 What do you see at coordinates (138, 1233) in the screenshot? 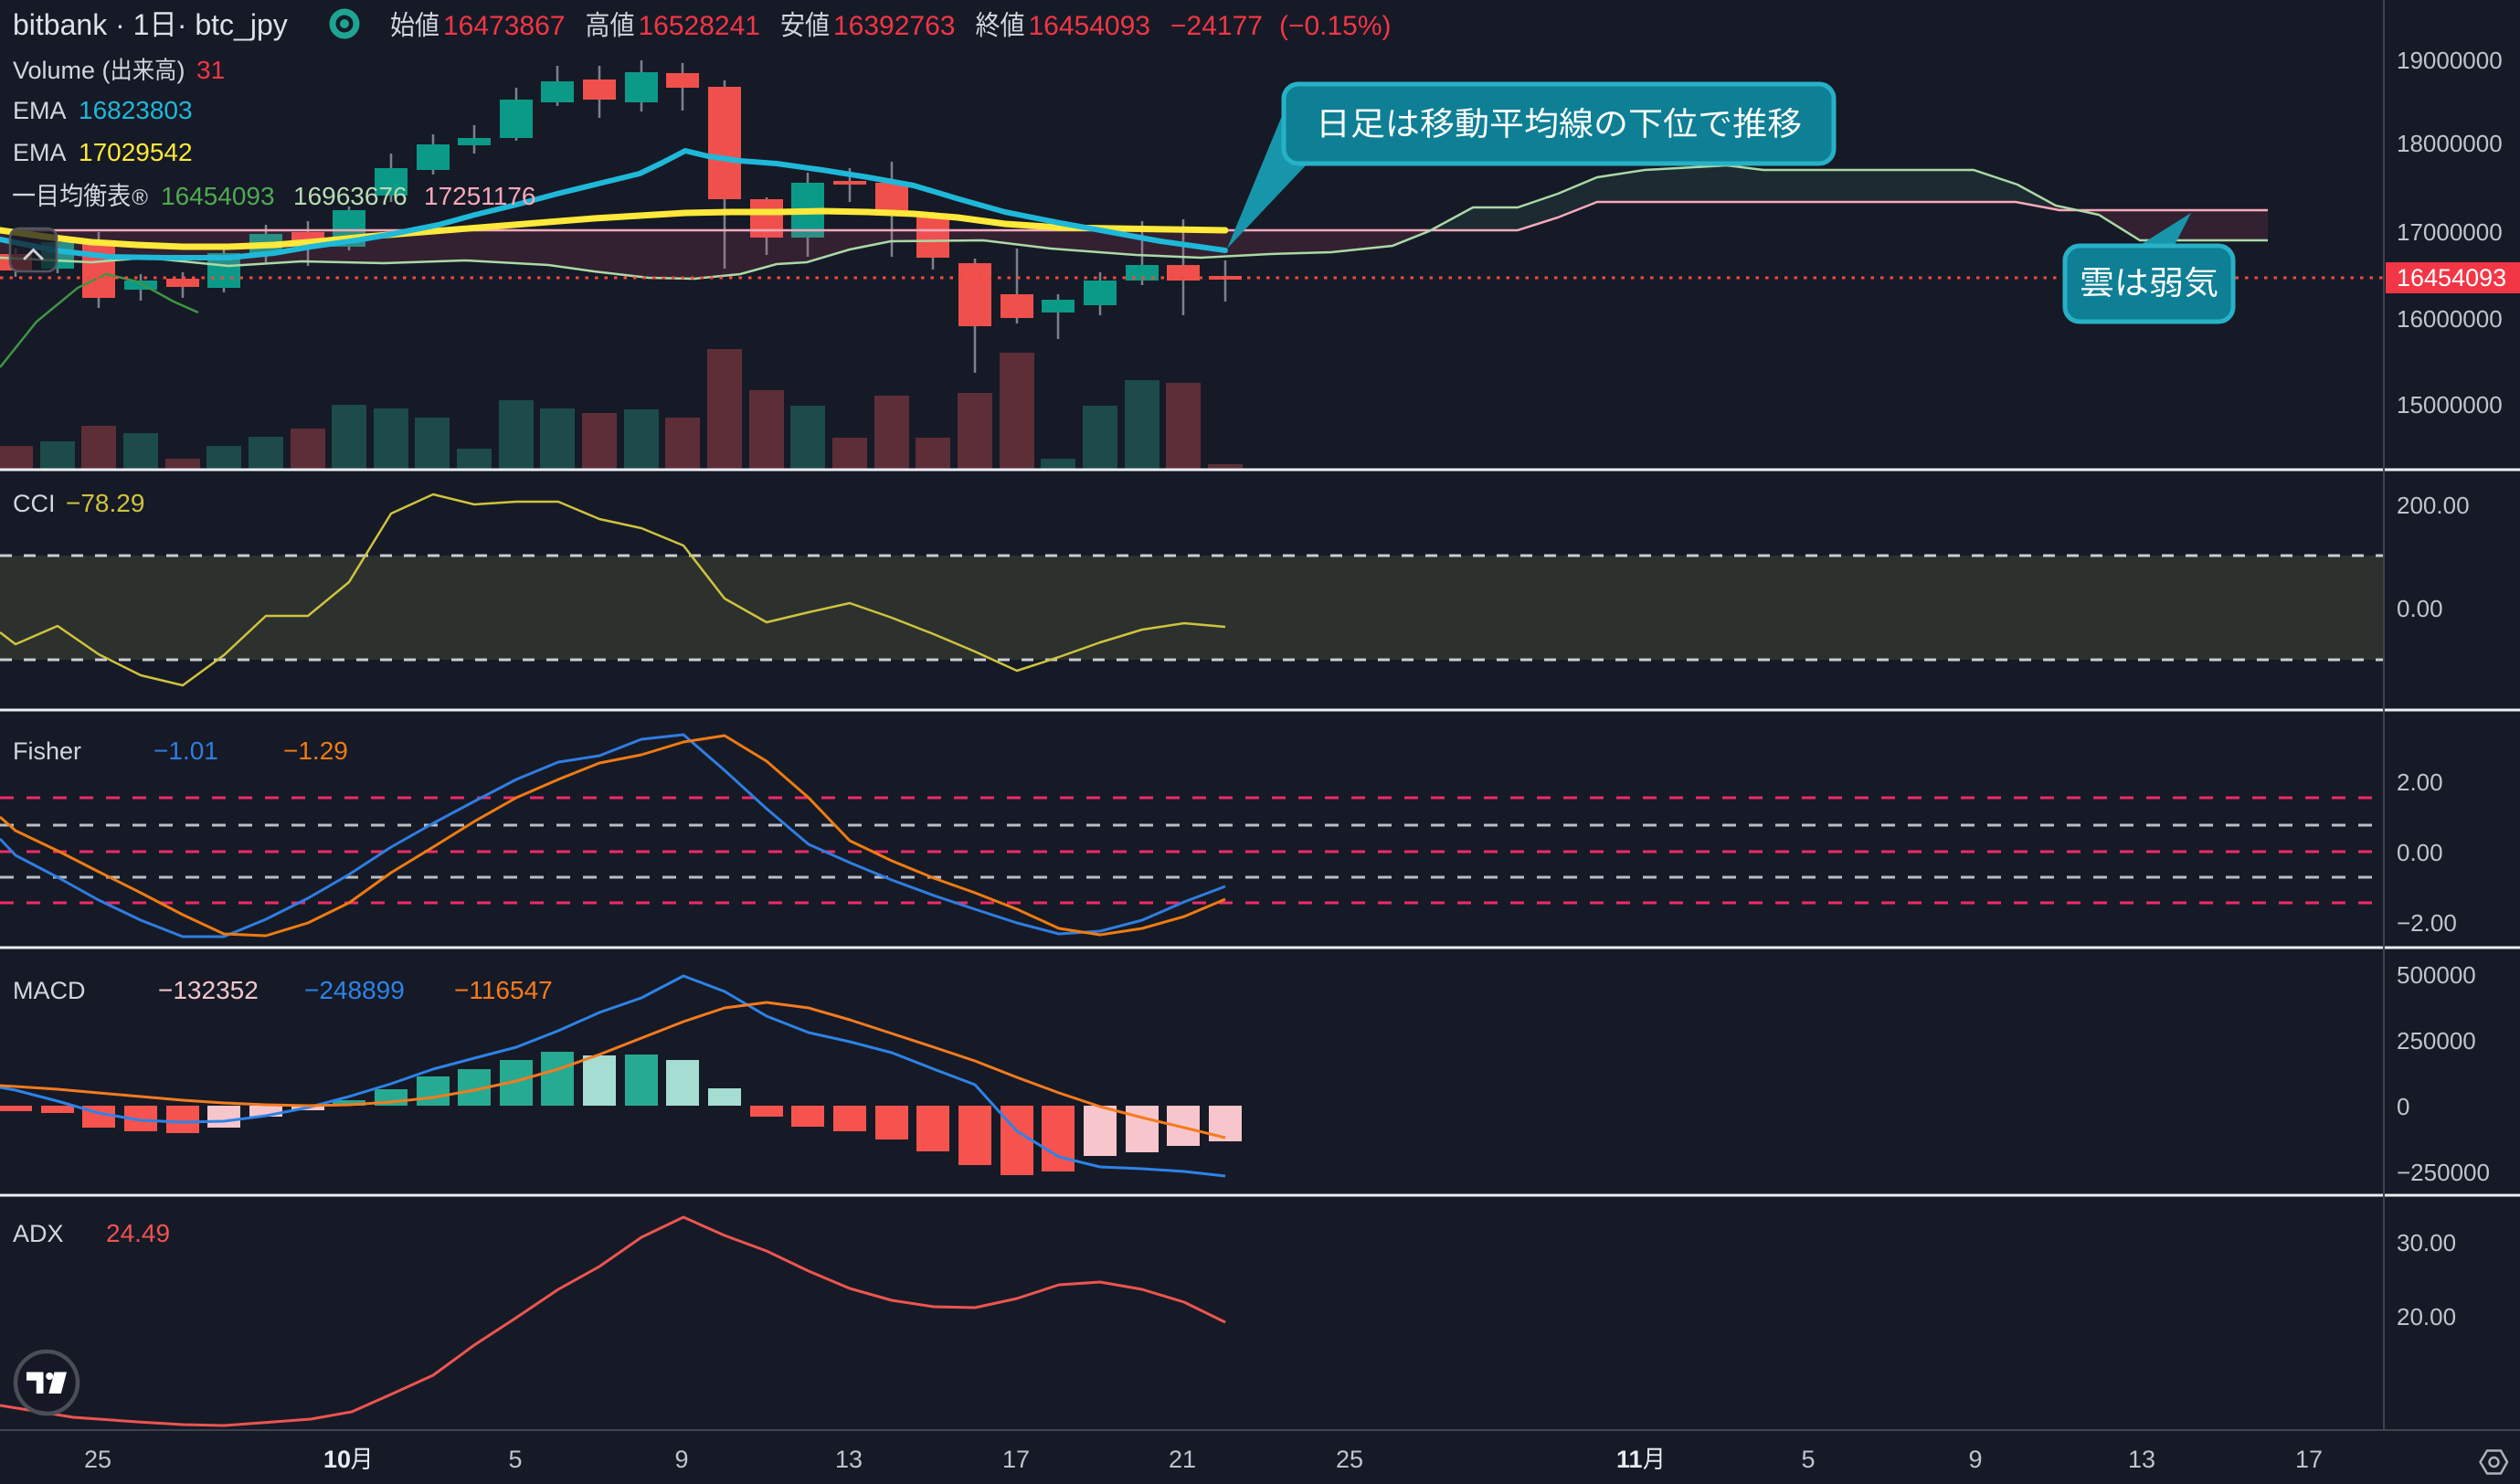
I see `svg-text: 24.49` at bounding box center [138, 1233].